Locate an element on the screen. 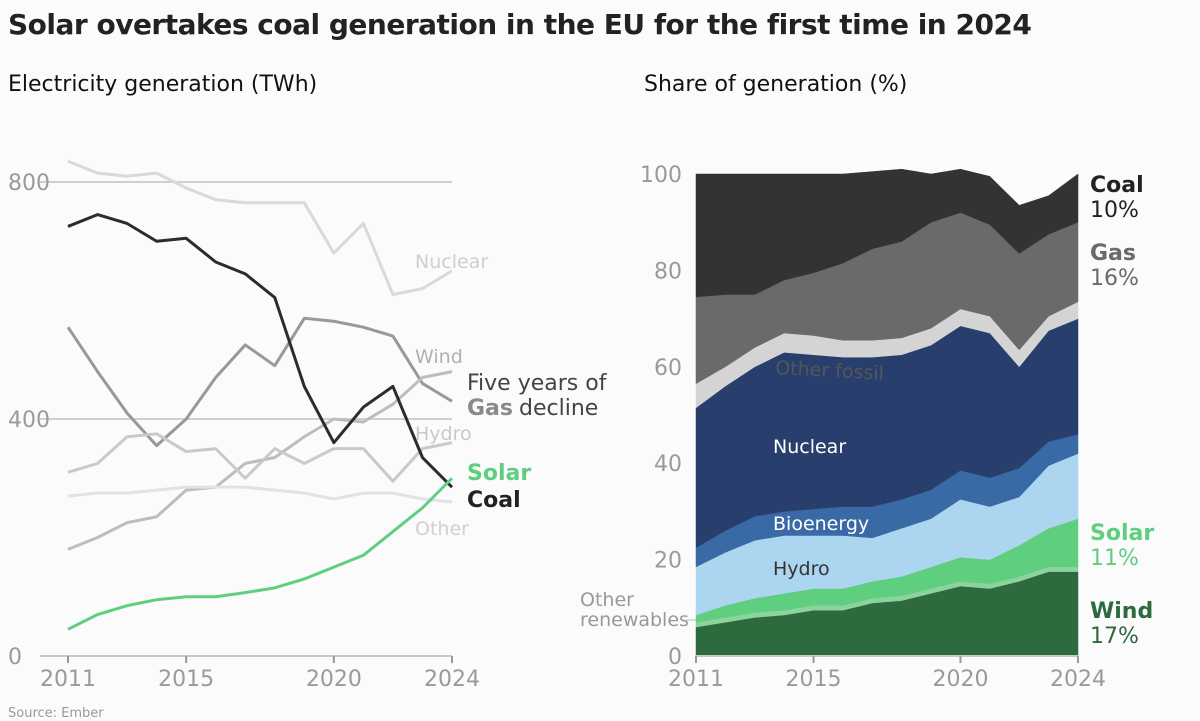  area-coal is located at coordinates (887, 233).